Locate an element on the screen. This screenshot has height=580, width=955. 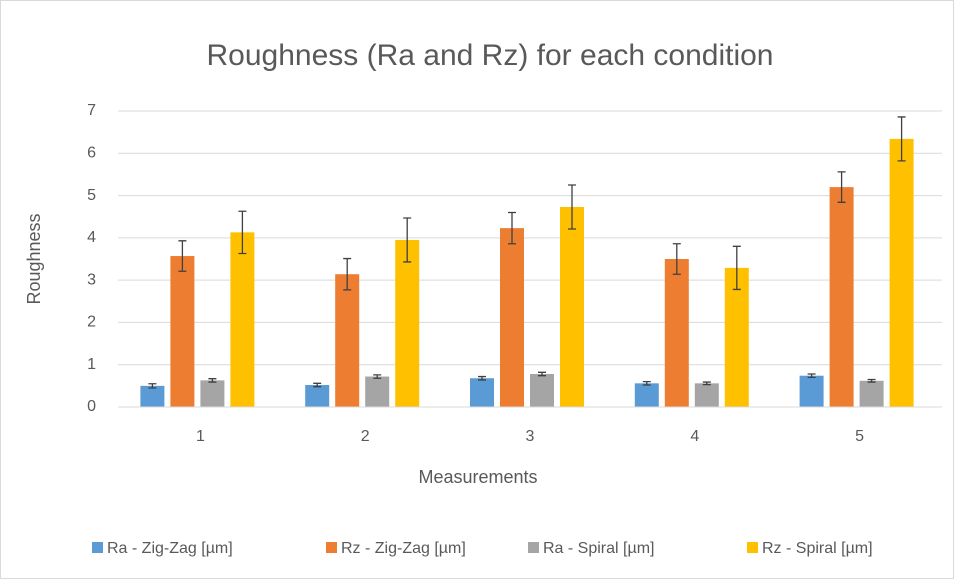
y-axis-label: Roughness is located at coordinates (34, 258).